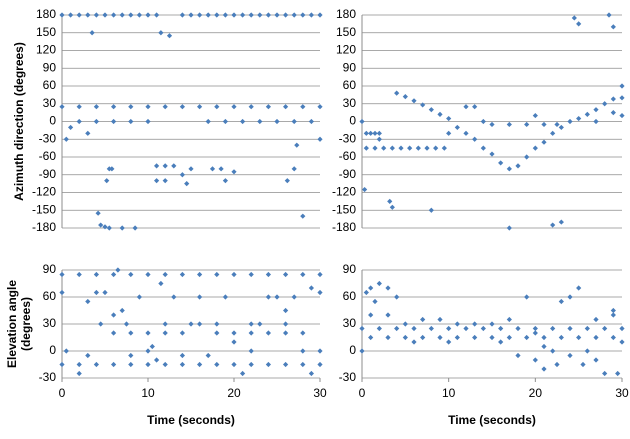 The image size is (630, 439). Describe the element at coordinates (19, 121) in the screenshot. I see `y-axis-label: Azimuth direction (degrees)` at that location.